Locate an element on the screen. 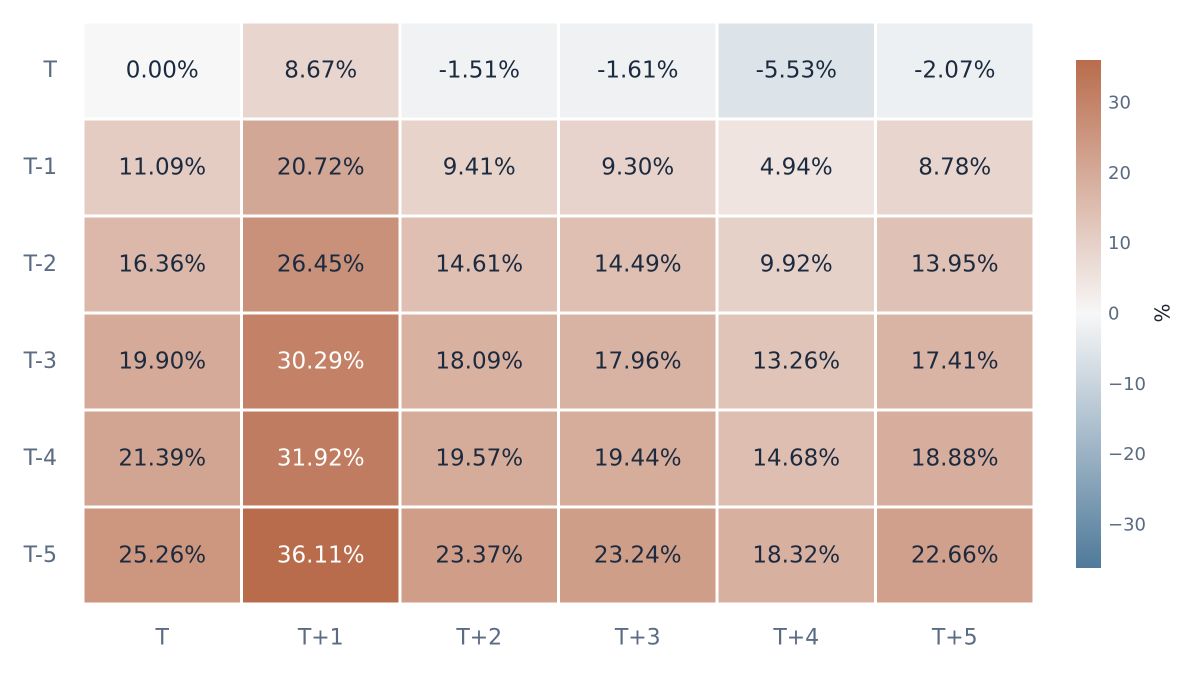 This screenshot has height=675, width=1200. x-tick-label: T+2 is located at coordinates (478, 638).